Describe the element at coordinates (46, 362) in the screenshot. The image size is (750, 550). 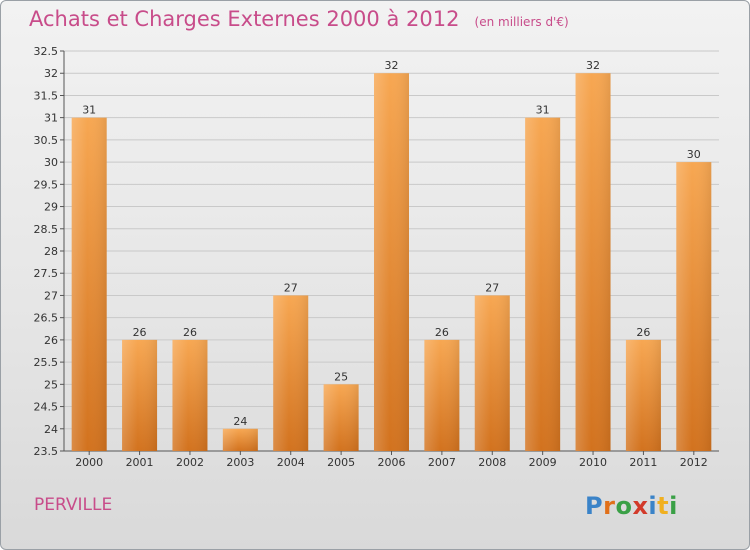
I see `y-tick-label: 25.5` at that location.